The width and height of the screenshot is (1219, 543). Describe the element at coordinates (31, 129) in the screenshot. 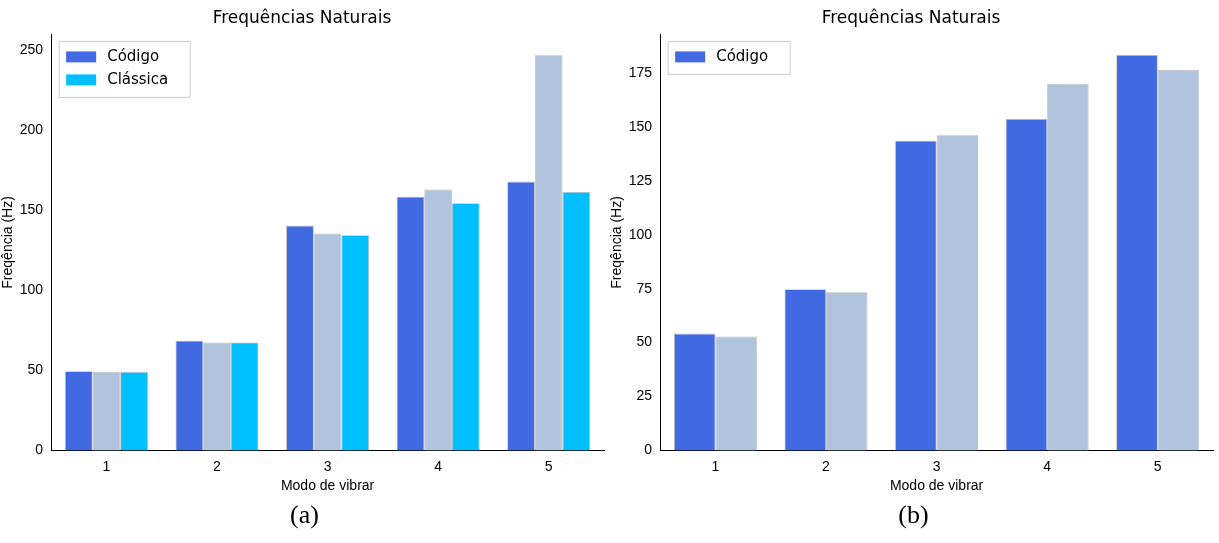

I see `y-tick-label: 200` at that location.